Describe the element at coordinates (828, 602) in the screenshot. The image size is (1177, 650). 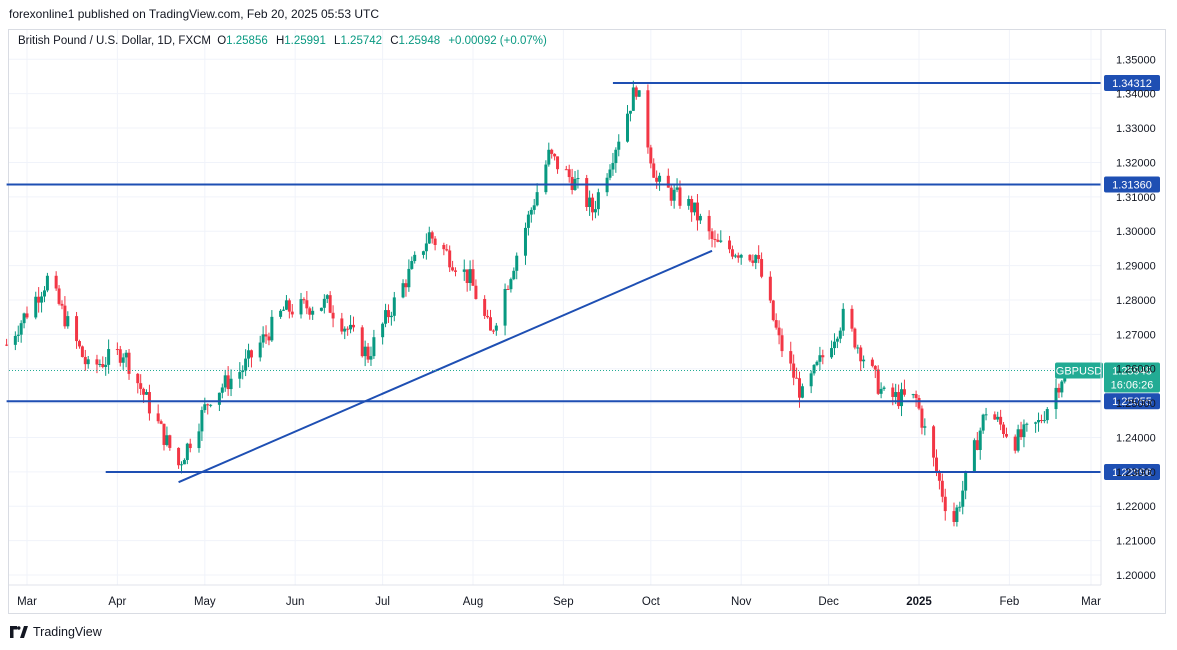
I see `time-tick-label: Dec` at that location.